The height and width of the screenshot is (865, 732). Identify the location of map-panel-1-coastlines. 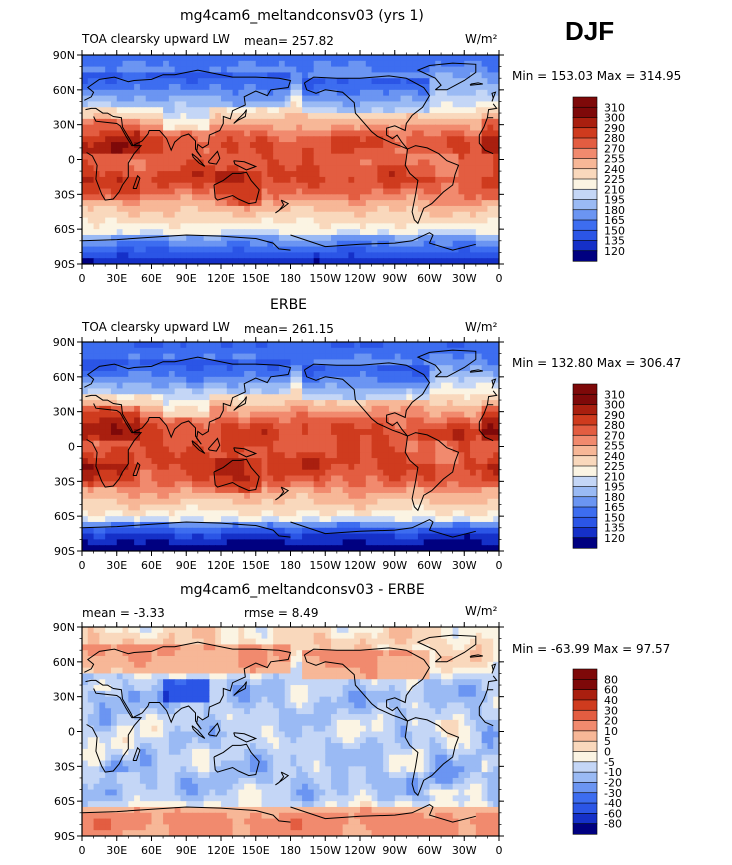
(290, 156).